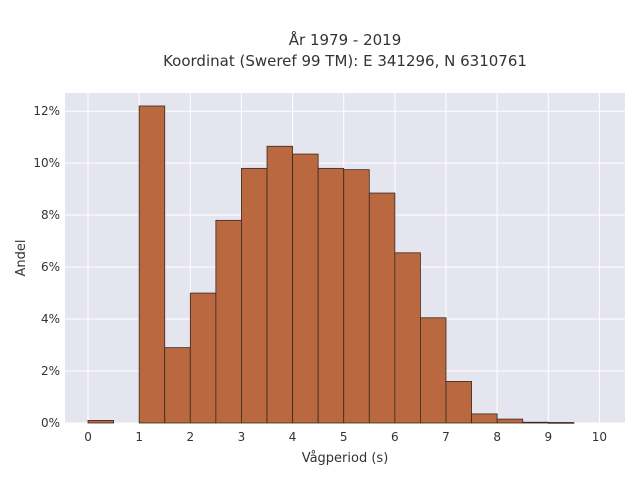  What do you see at coordinates (497, 437) in the screenshot?
I see `x-tick-label: 8` at bounding box center [497, 437].